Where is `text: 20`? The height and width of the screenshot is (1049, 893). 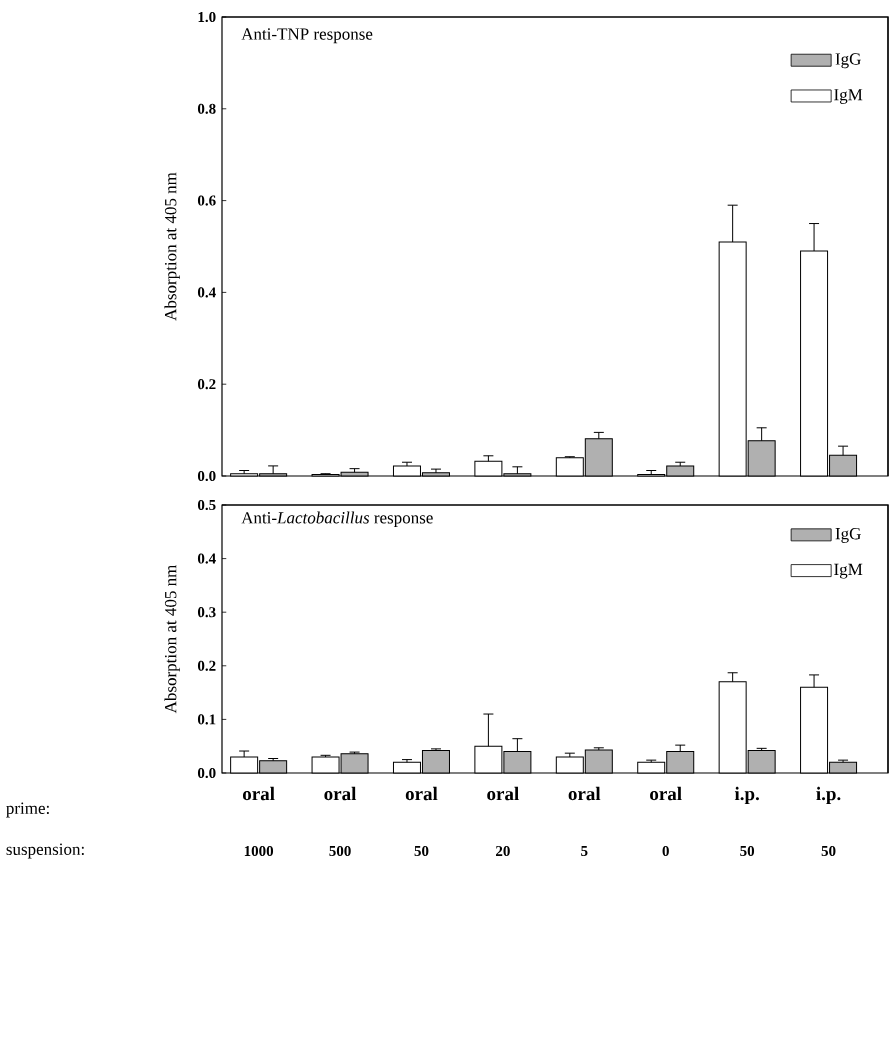 text: 20 is located at coordinates (503, 851).